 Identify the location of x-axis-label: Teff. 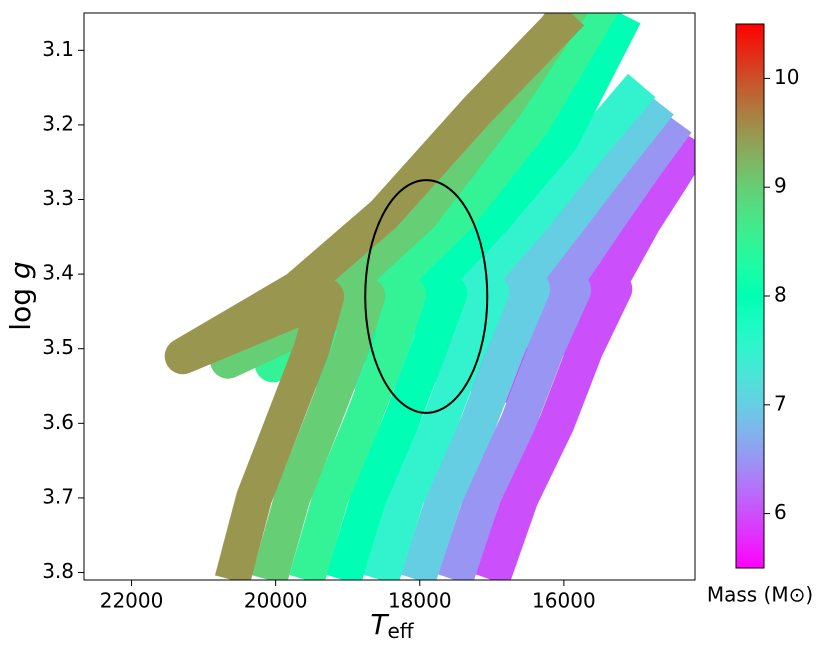
(392, 625).